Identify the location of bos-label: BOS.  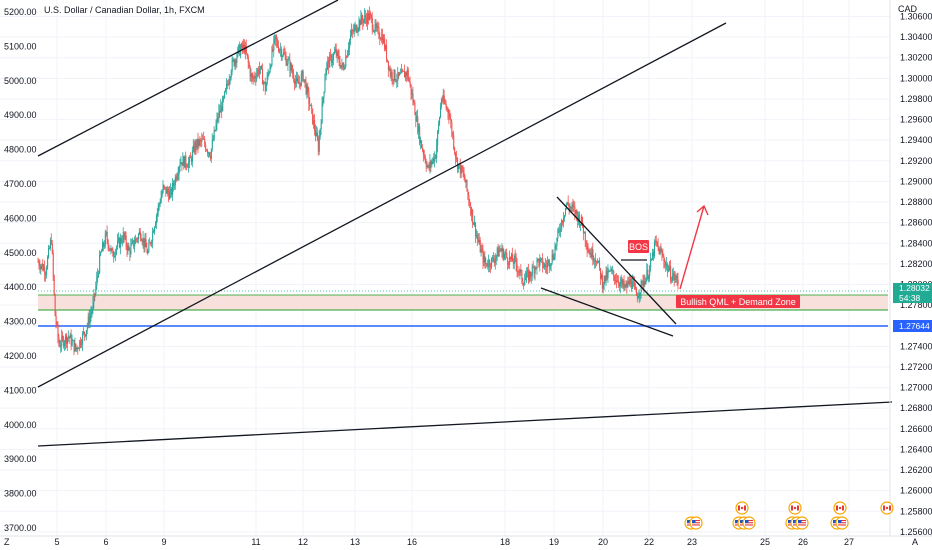
(638, 246).